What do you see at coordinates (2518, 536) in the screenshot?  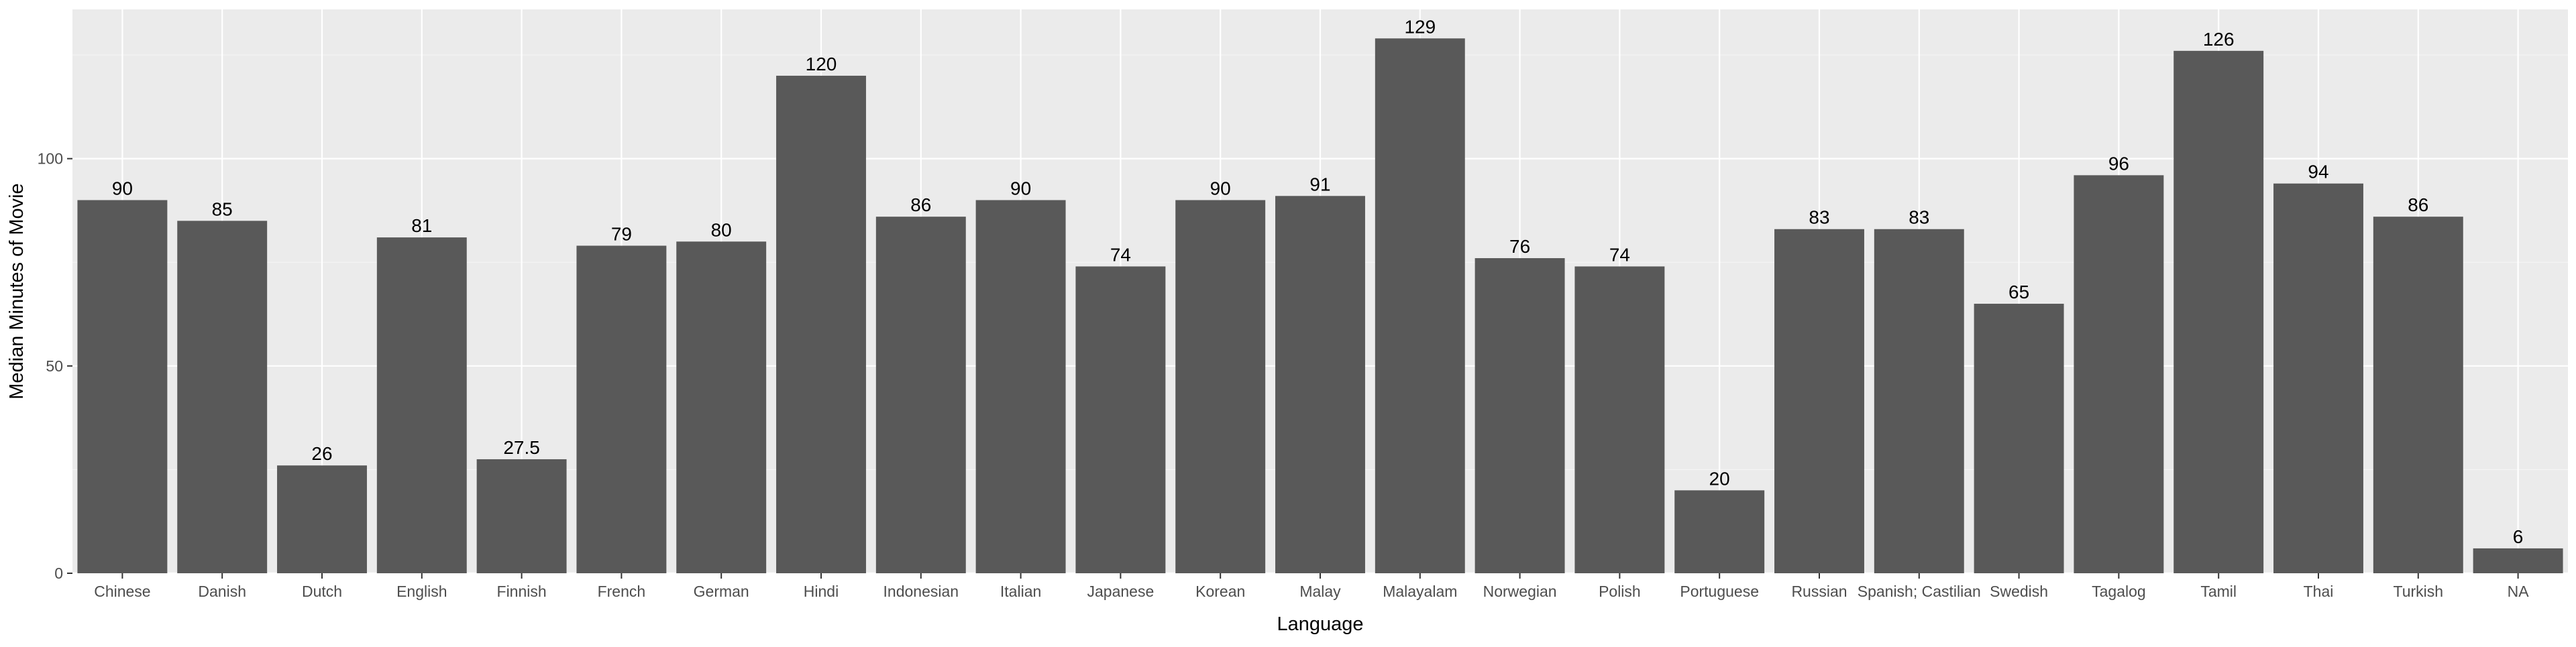 I see `data-label: 6` at bounding box center [2518, 536].